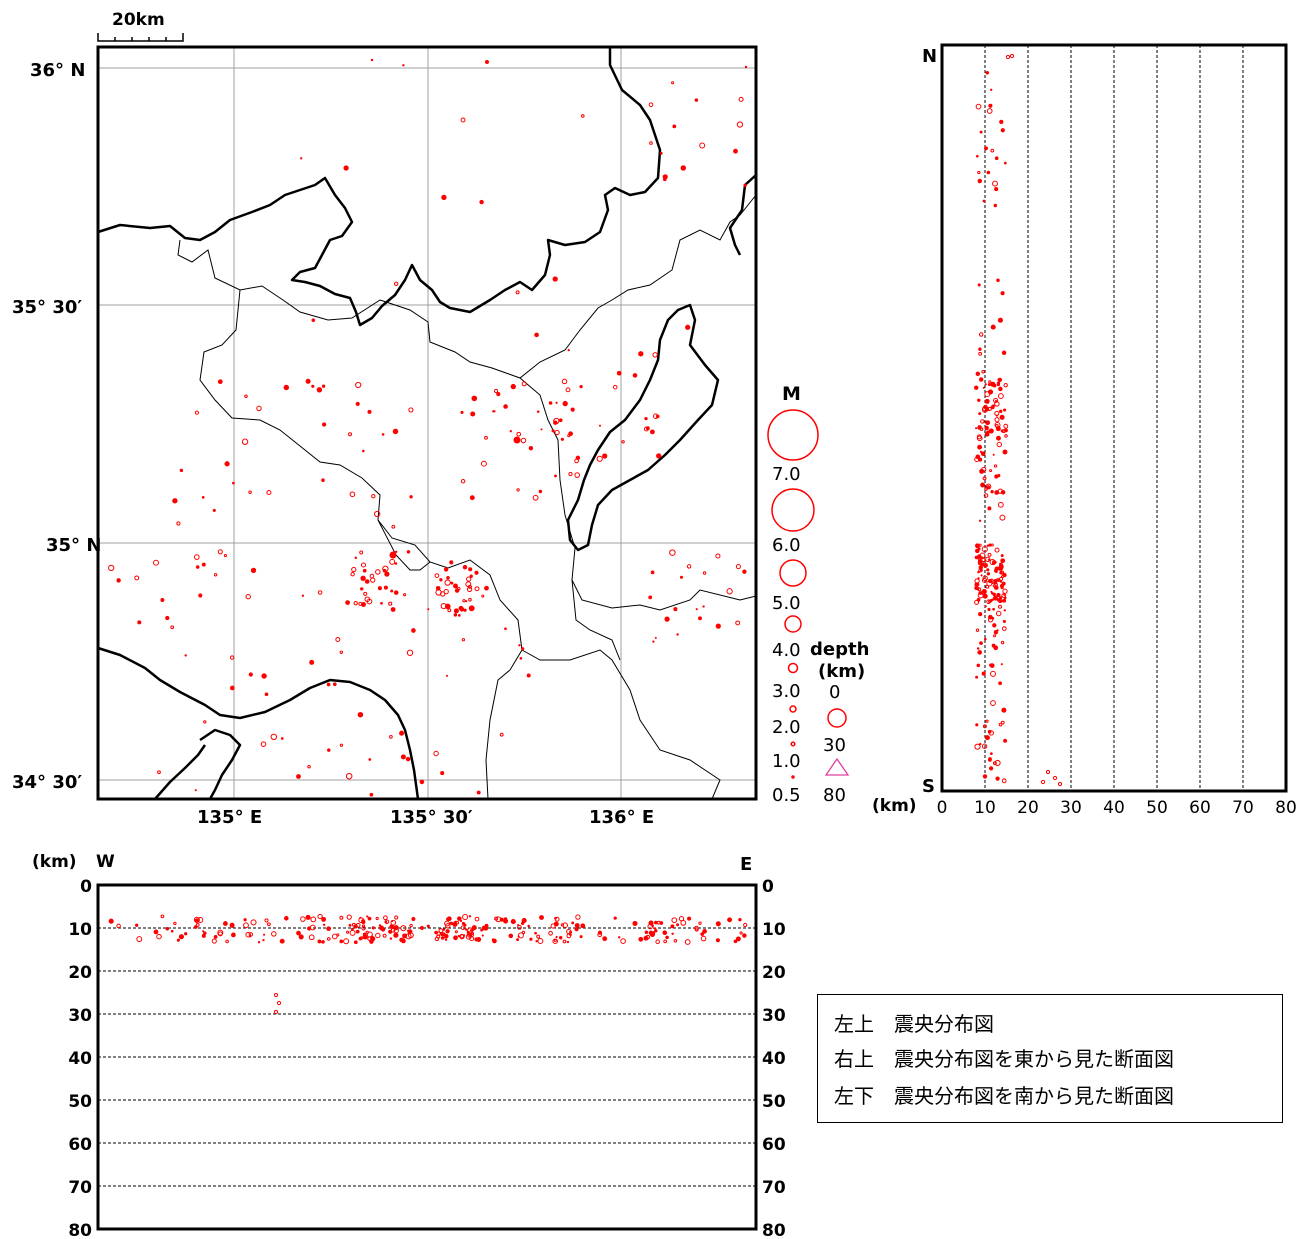  I want to click on mag-2: 2.0, so click(786, 727).